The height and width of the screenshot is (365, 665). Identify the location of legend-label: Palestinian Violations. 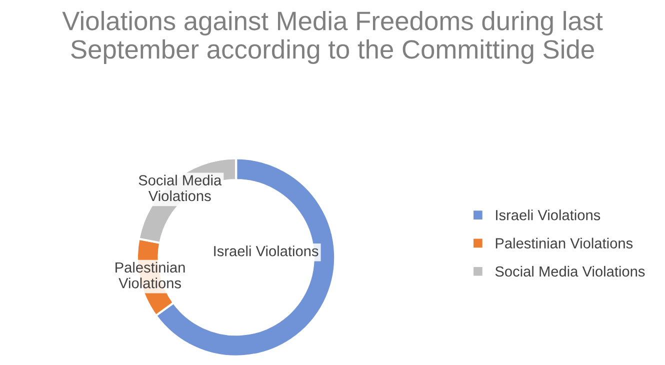
(564, 243).